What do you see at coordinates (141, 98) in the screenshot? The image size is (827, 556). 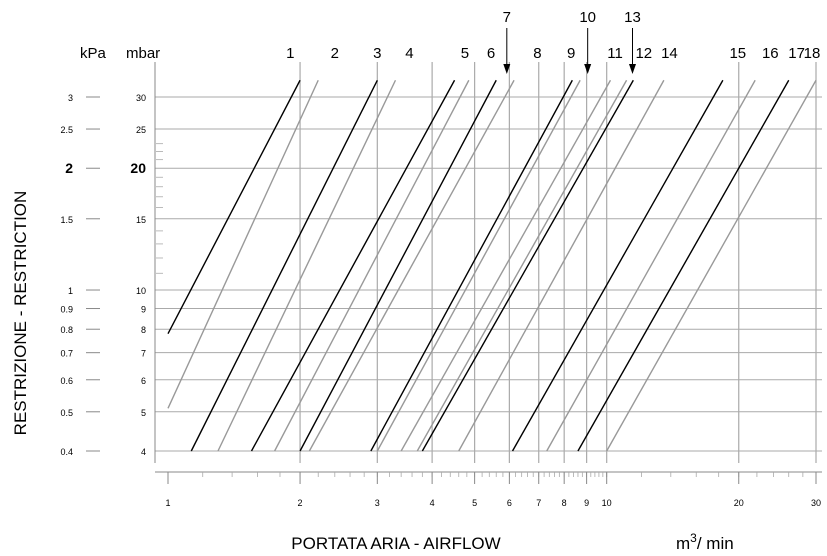 I see `mbar-tick-label: 30` at bounding box center [141, 98].